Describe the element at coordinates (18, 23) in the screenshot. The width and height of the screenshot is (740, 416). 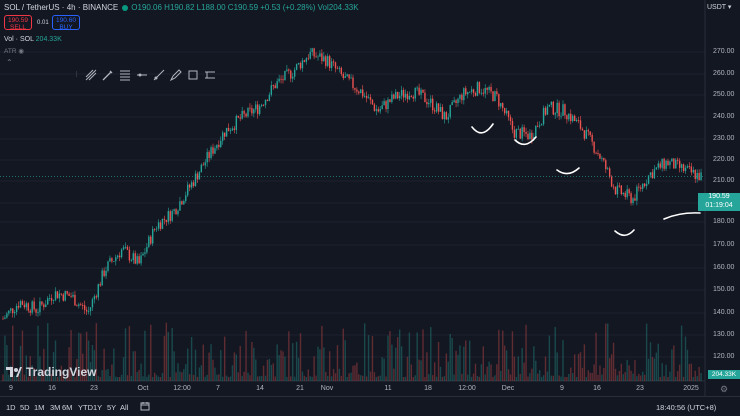
I see `sell-button: 190.59 SELL` at that location.